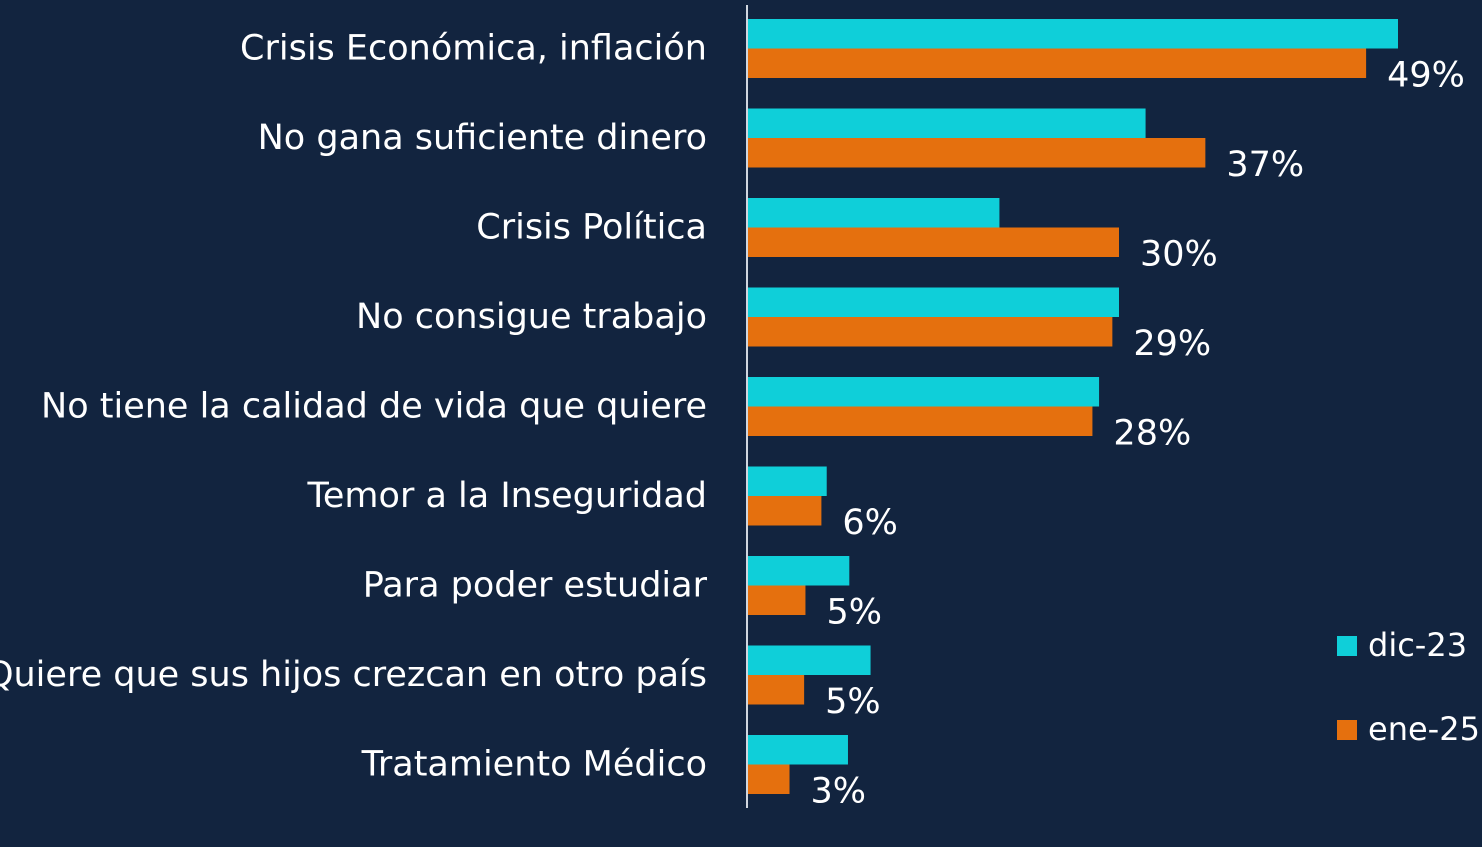 This screenshot has height=847, width=1482. Describe the element at coordinates (1265, 165) in the screenshot. I see `data-label: 37%` at that location.